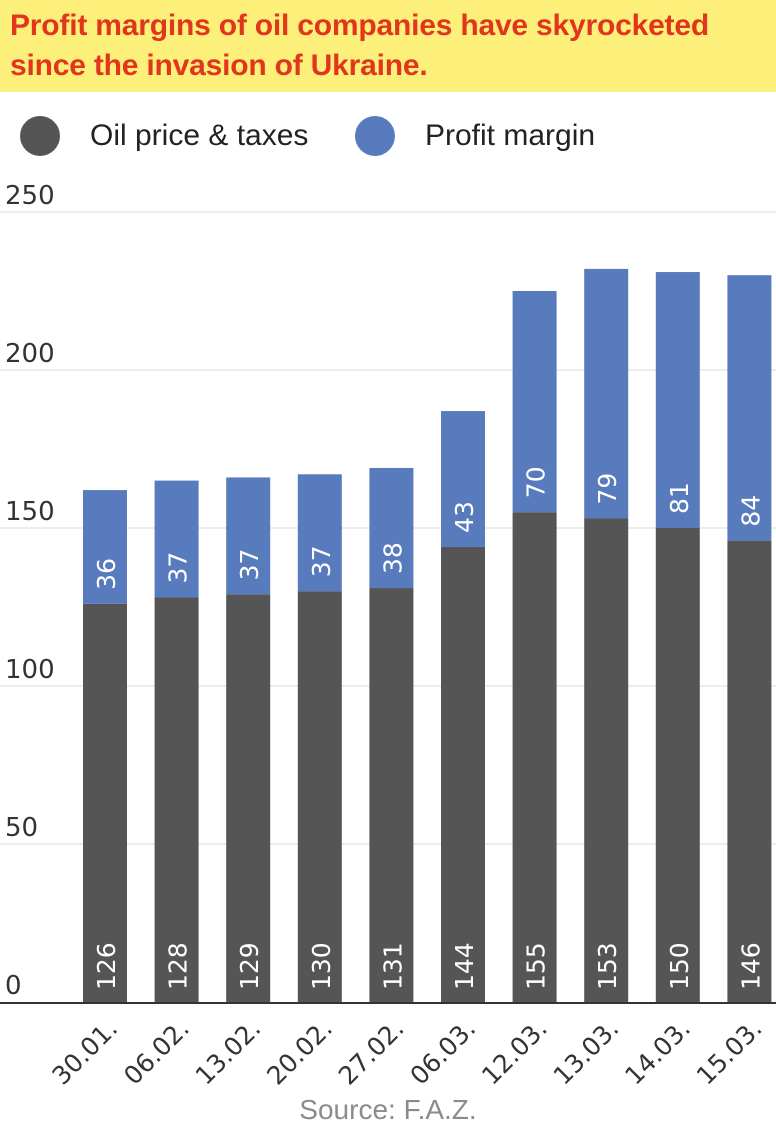 The height and width of the screenshot is (1132, 776). I want to click on y-tick-label-250: 250, so click(30, 196).